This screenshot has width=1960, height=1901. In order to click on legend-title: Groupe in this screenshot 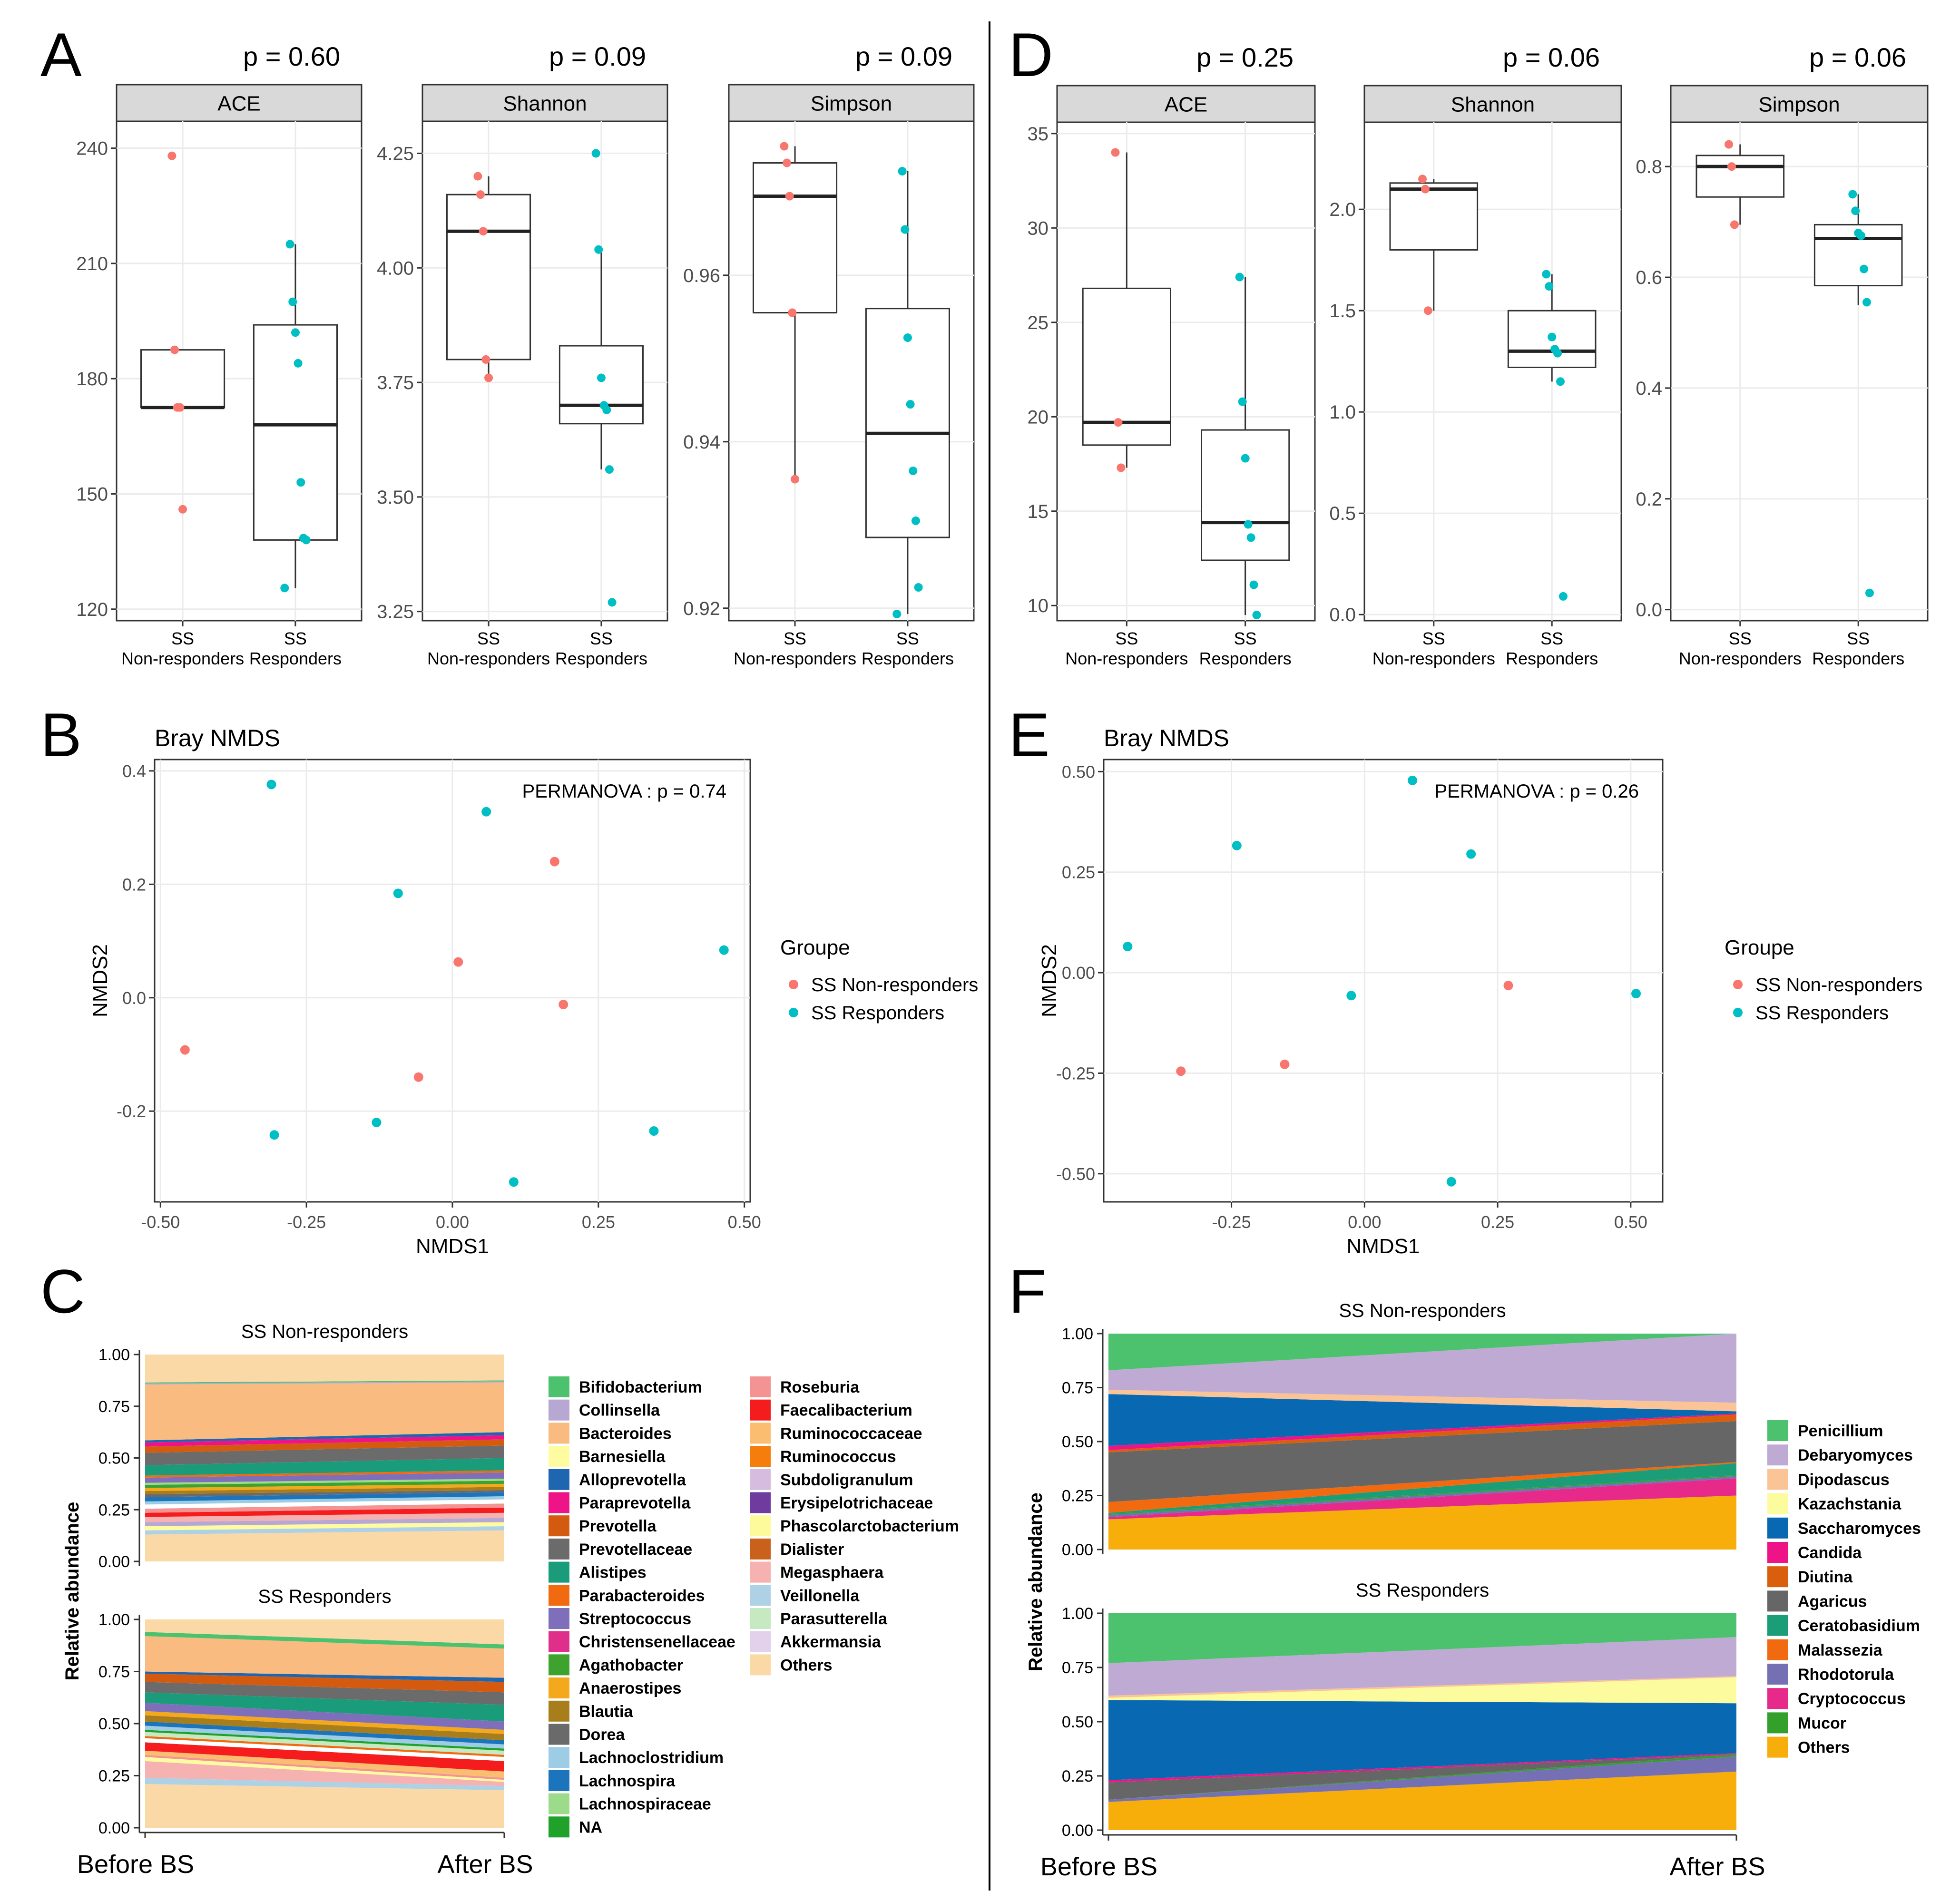, I will do `click(815, 947)`.